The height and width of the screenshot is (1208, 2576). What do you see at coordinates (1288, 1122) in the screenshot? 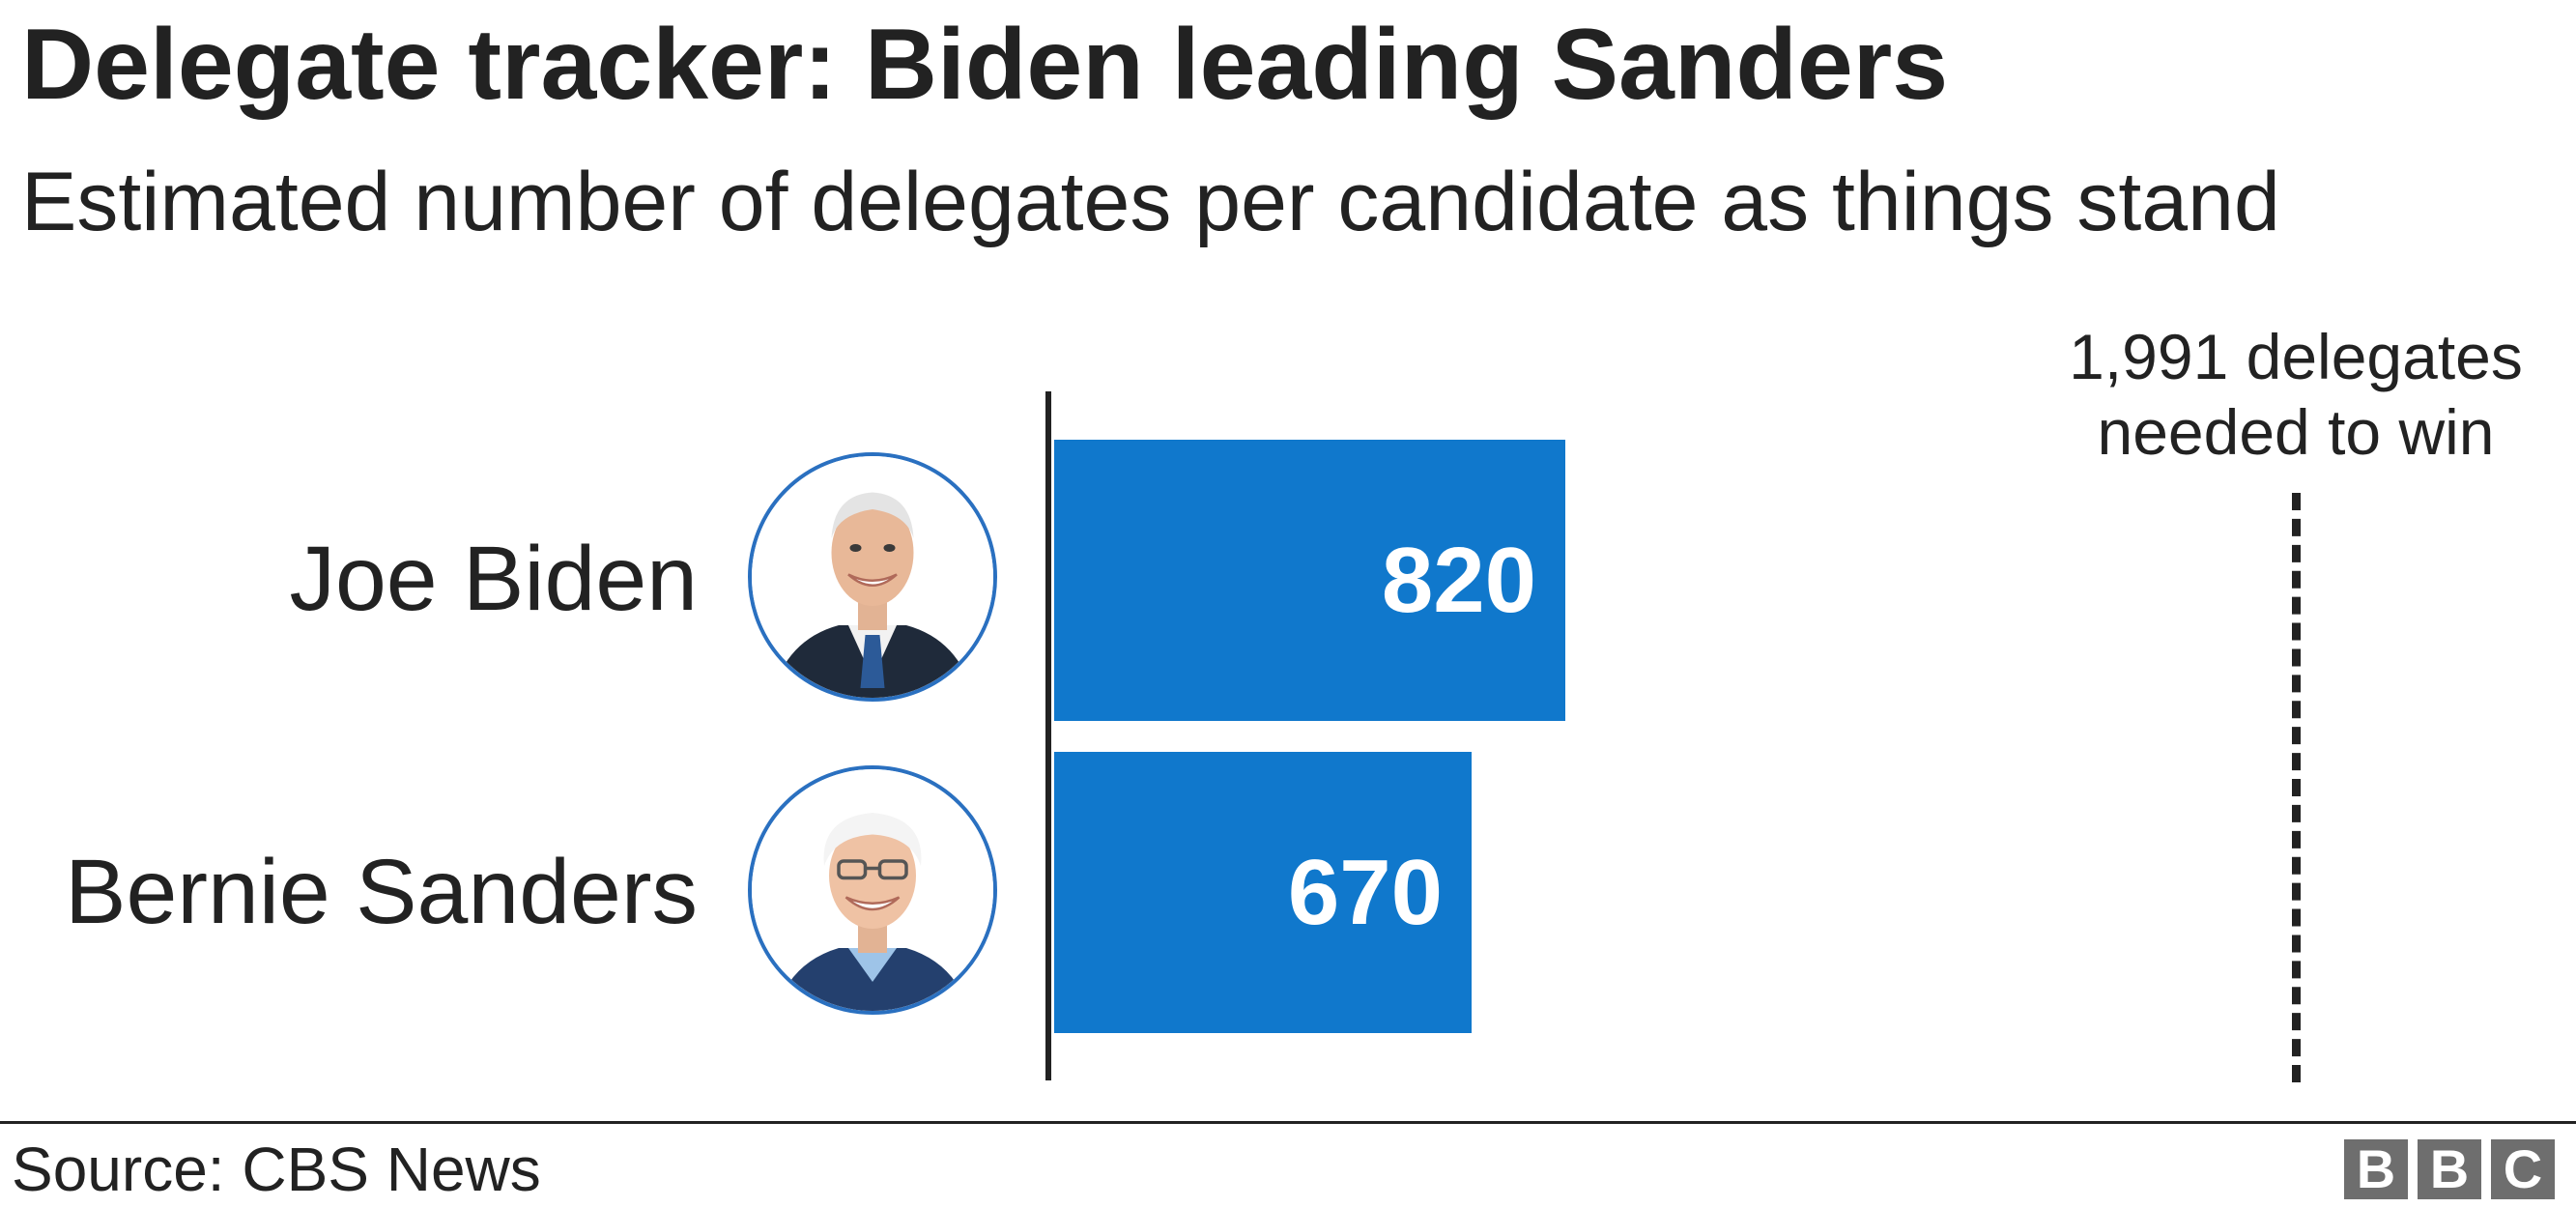
I see `footer-rule` at bounding box center [1288, 1122].